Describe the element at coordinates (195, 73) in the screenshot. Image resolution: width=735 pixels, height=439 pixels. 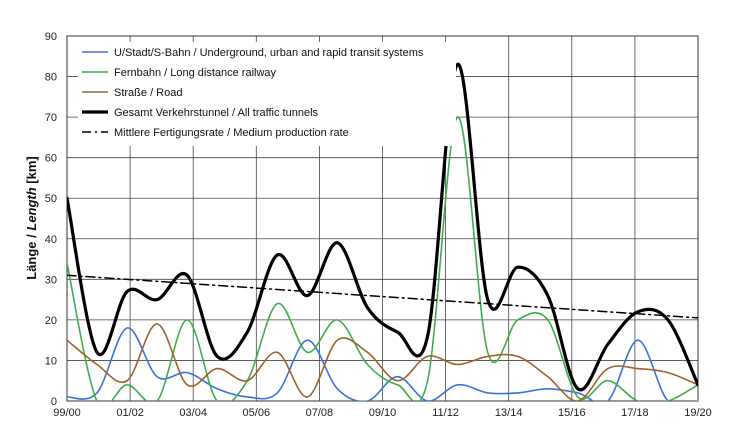
I see `legend-label-1: Fernbahn / Long distance railway` at that location.